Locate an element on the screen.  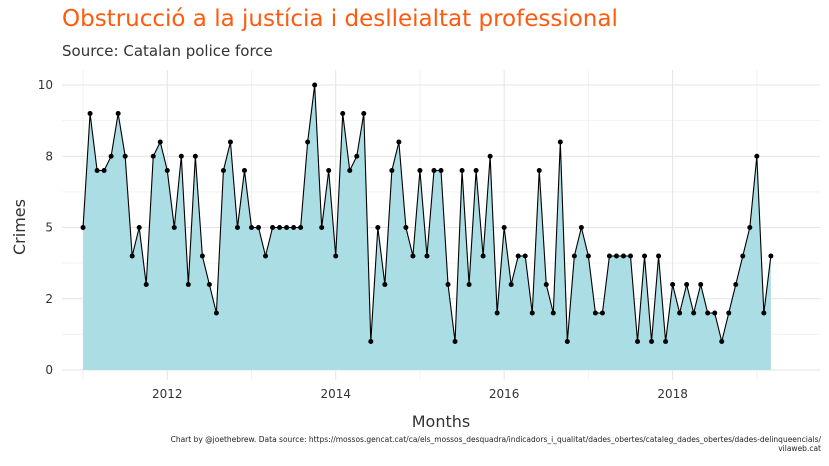
y-tick-label: 5 is located at coordinates (49, 228).